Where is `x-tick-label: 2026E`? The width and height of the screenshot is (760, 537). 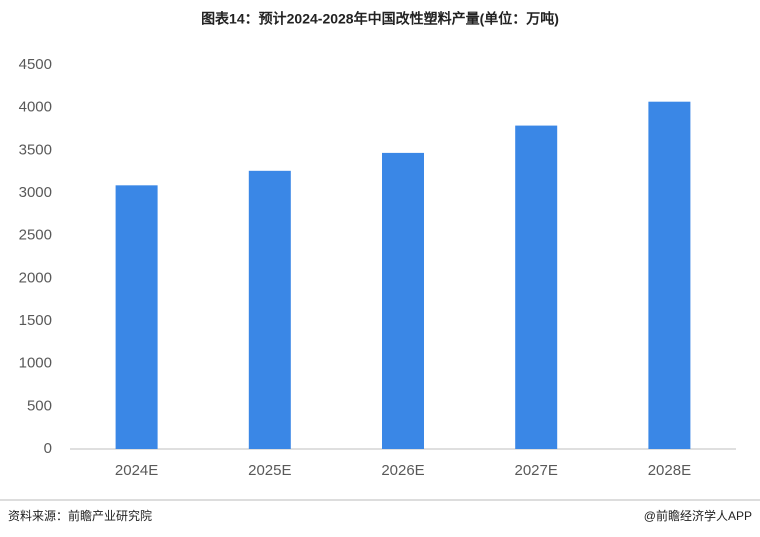 x-tick-label: 2026E is located at coordinates (402, 470).